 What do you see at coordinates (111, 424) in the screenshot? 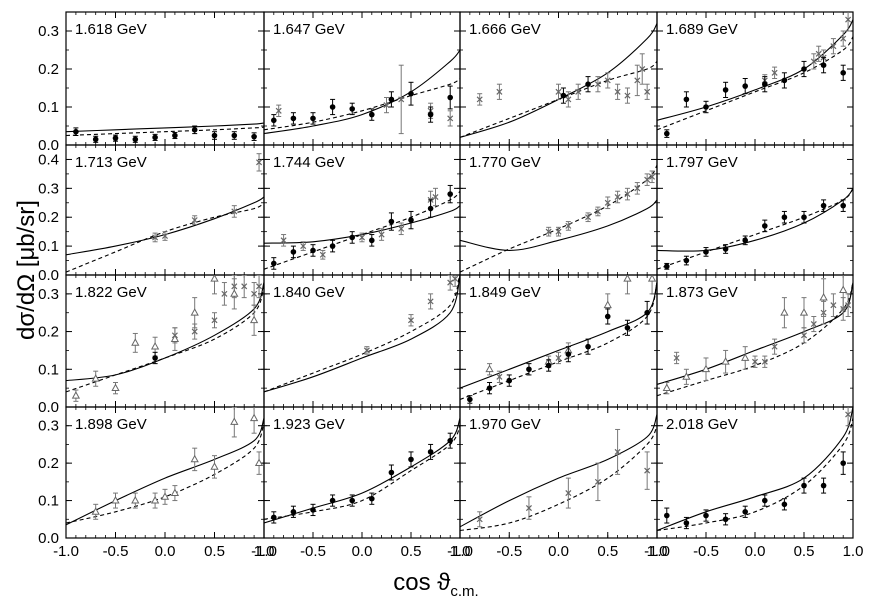
I see `energy-label: 1.898 GeV` at bounding box center [111, 424].